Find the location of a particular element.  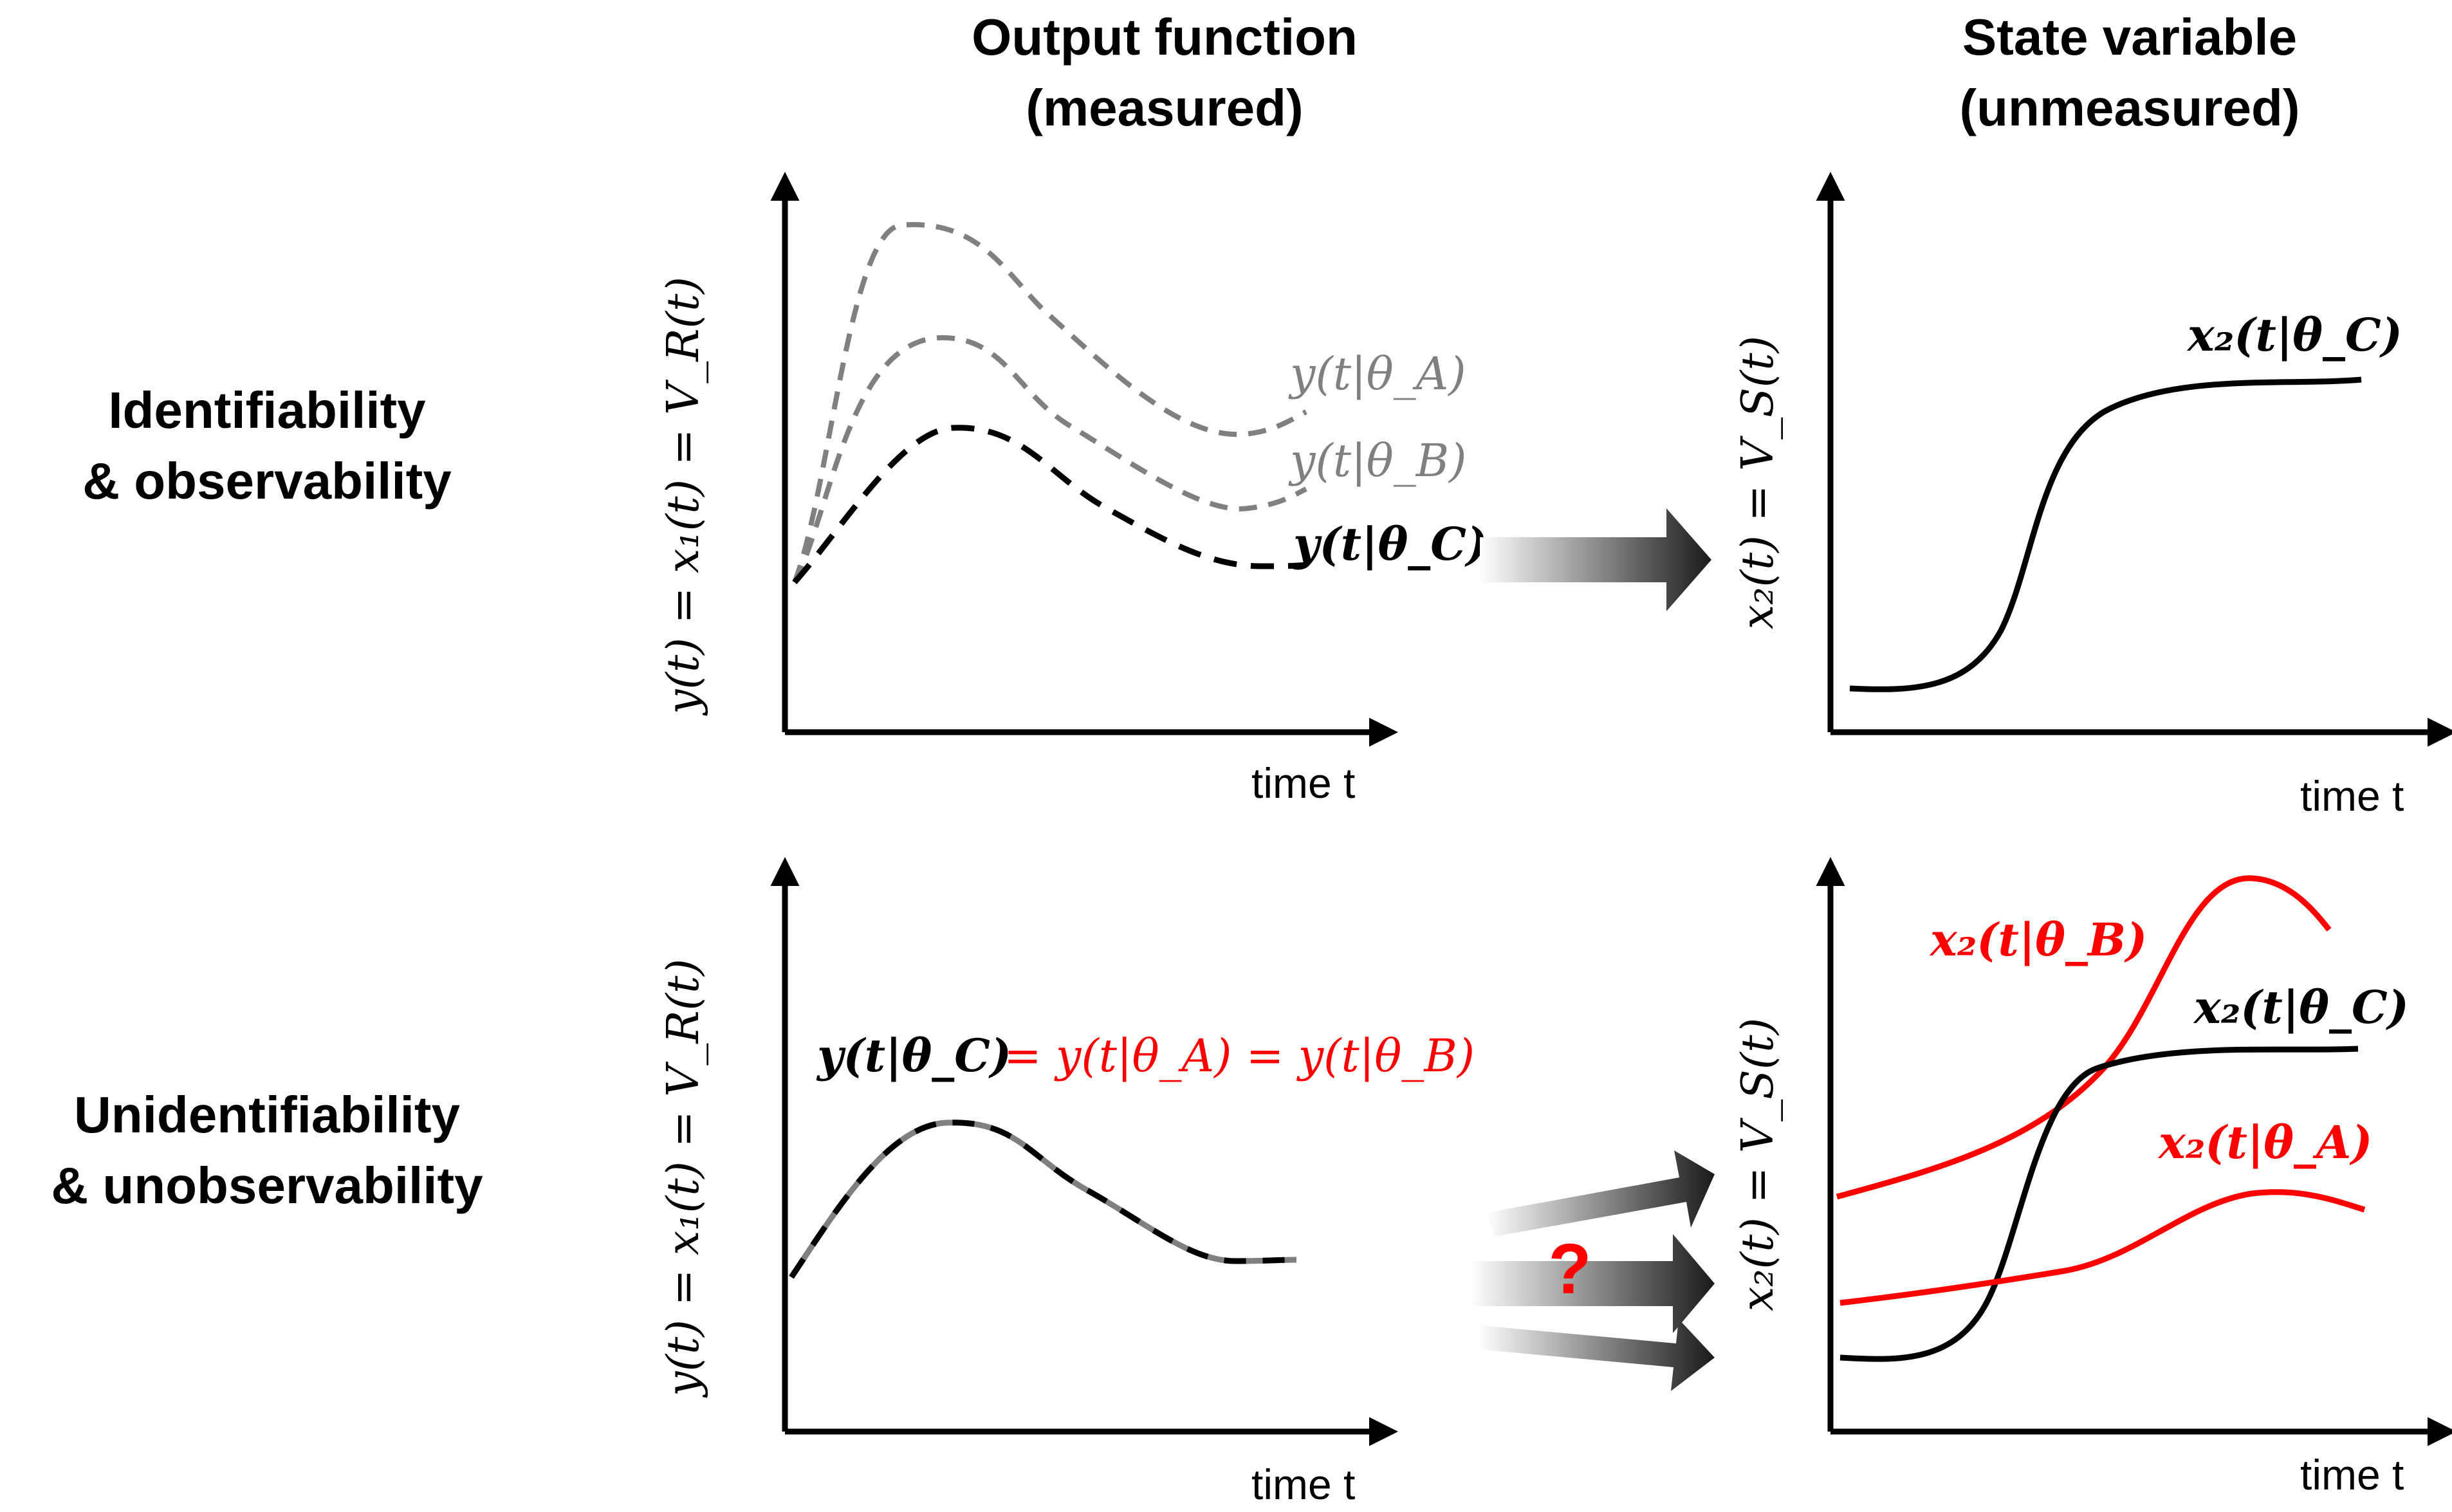

curve-x2-theta-a is located at coordinates (2102, 1247).